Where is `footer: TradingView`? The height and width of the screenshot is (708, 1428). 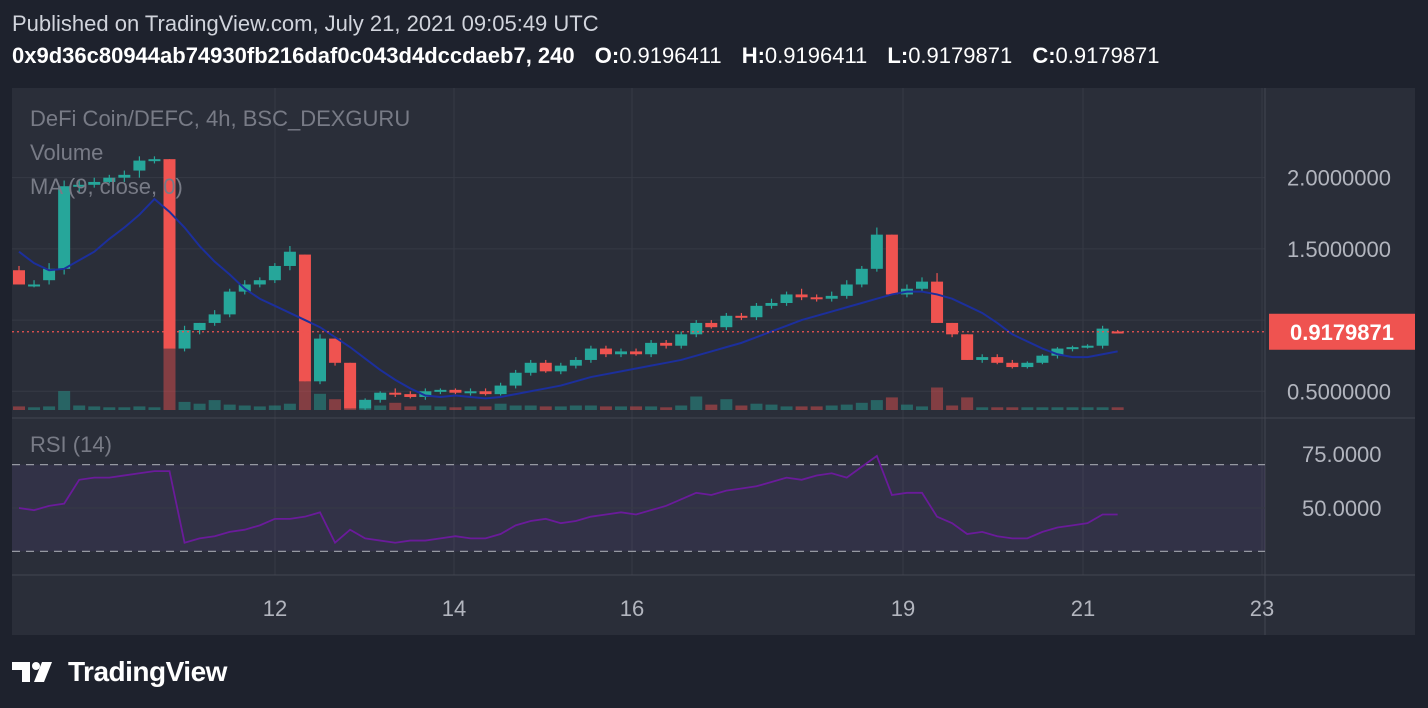
footer: TradingView is located at coordinates (119, 672).